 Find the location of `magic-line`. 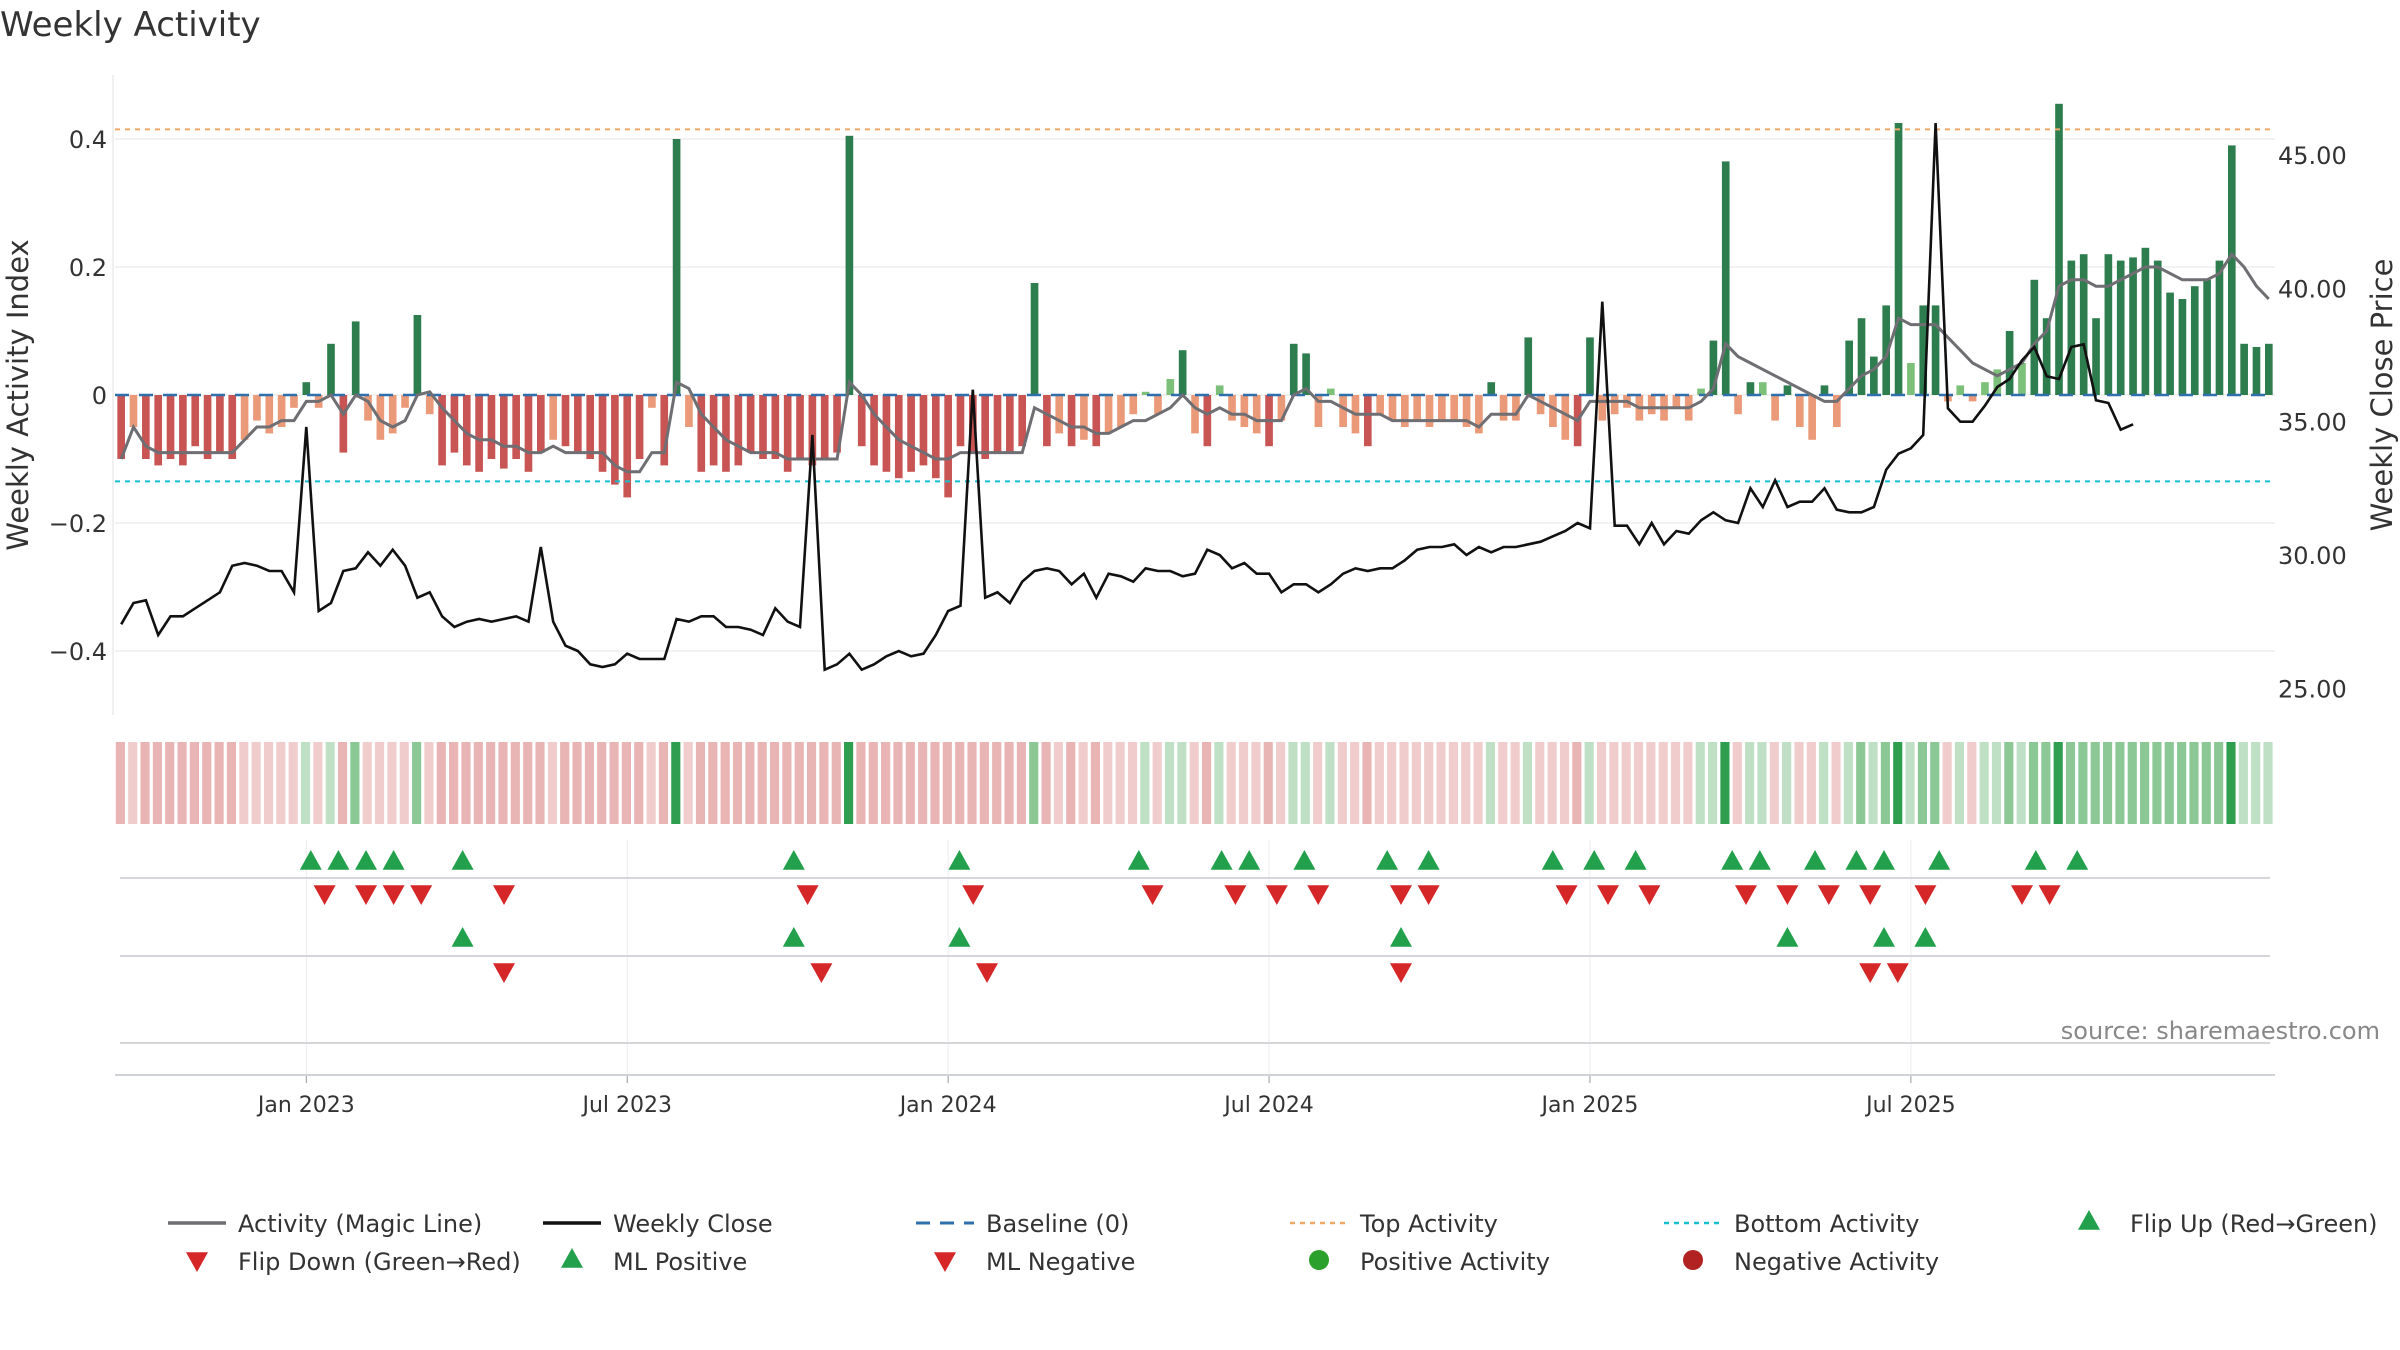

magic-line is located at coordinates (1194, 362).